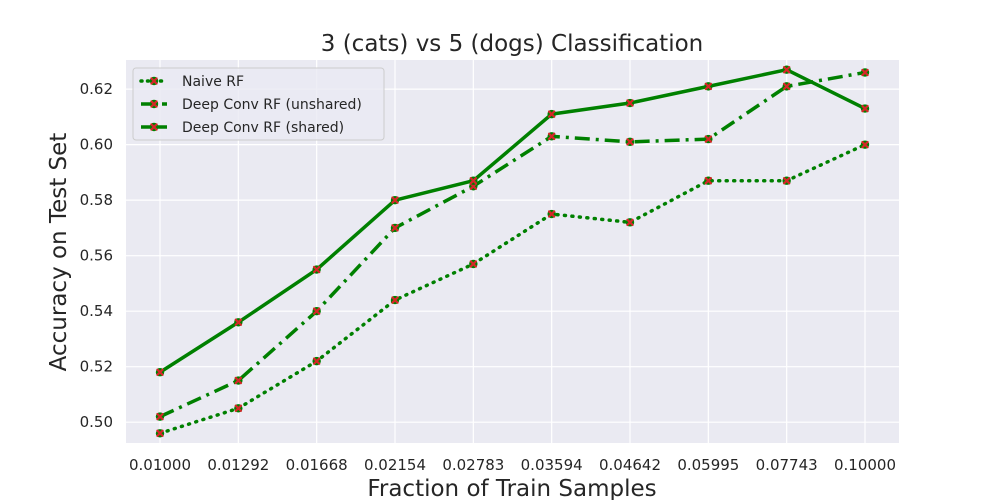  What do you see at coordinates (96, 145) in the screenshot?
I see `y-tick-label: 0.60` at bounding box center [96, 145].